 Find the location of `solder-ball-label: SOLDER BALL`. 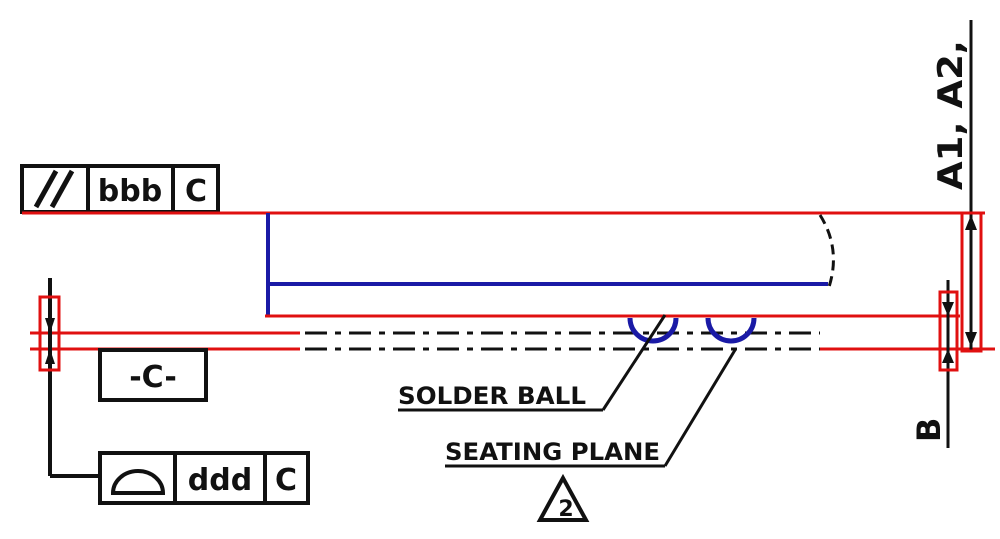

solder-ball-label: SOLDER BALL is located at coordinates (492, 396).